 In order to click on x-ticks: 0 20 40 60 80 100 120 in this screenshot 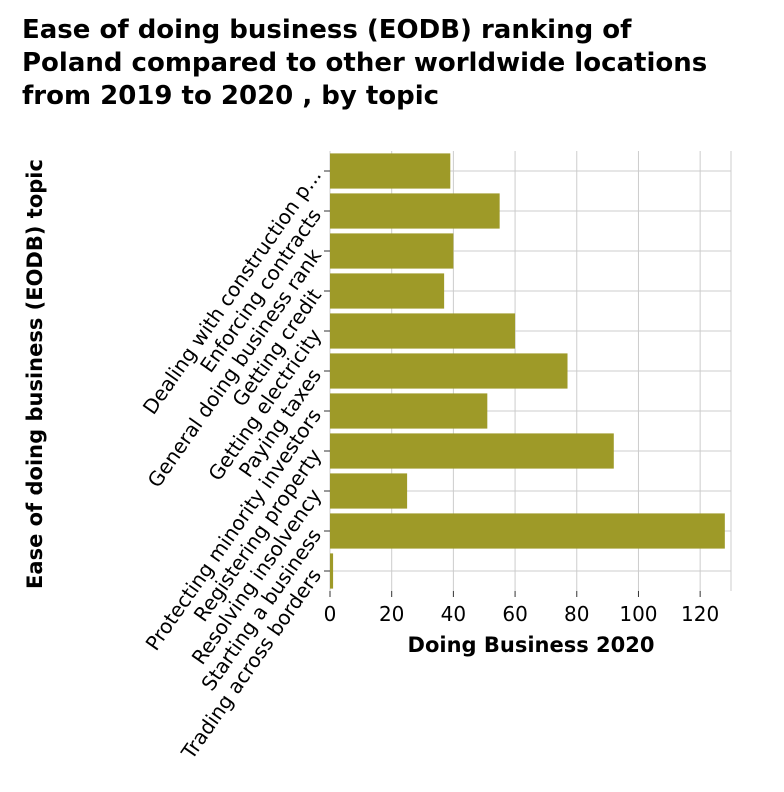, I will do `click(521, 608)`.